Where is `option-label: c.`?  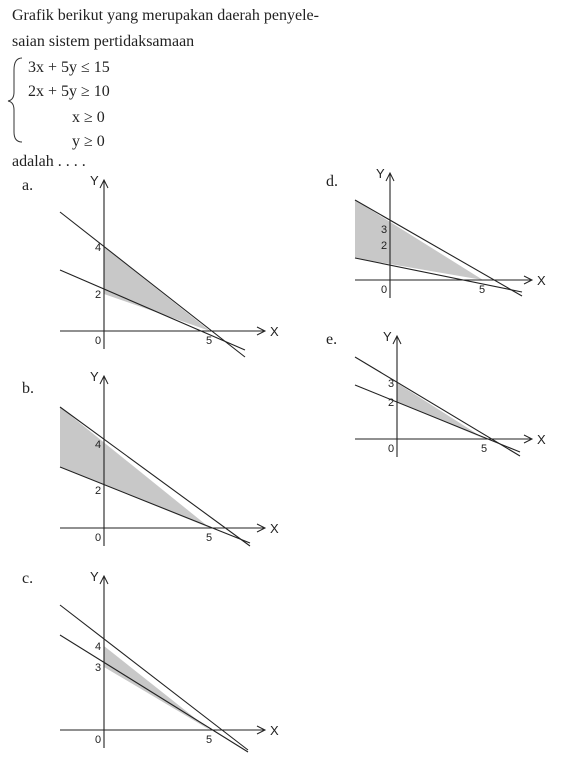
option-label: c. is located at coordinates (27, 578).